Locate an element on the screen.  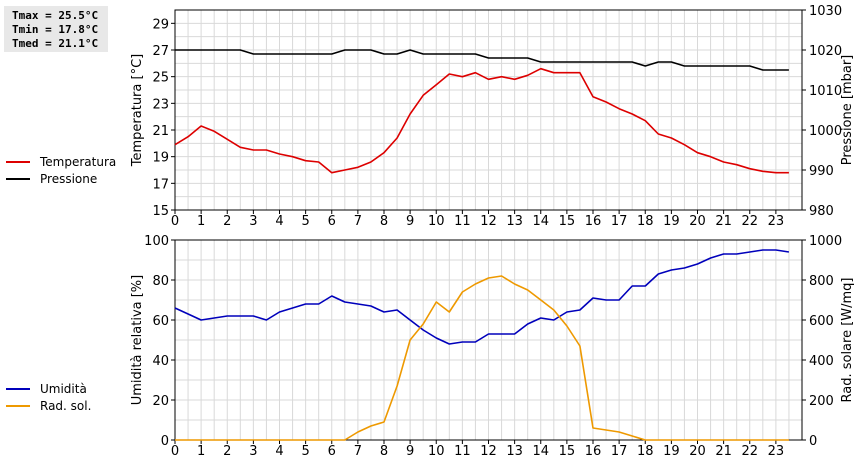
y2-tick-label: 600 is located at coordinates (821, 321).